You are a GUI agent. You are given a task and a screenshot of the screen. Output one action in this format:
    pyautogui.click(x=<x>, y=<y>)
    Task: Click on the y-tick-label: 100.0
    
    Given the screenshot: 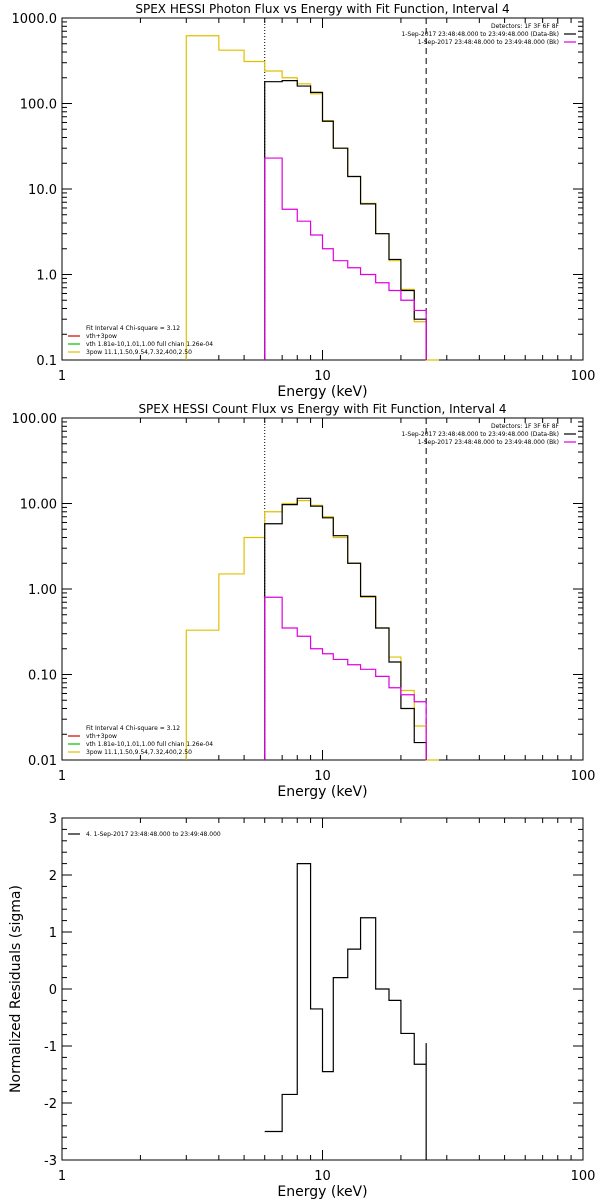 What is the action you would take?
    pyautogui.click(x=38, y=105)
    